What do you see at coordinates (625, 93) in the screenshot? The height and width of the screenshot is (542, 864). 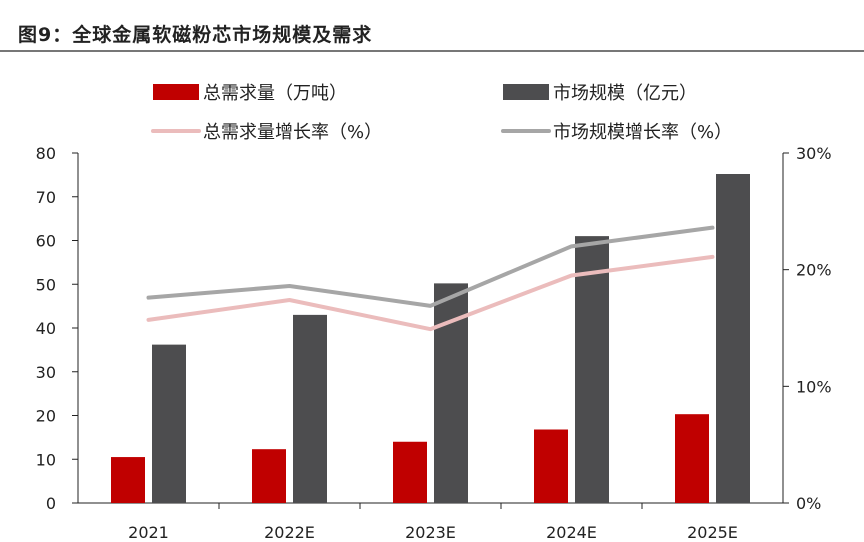 I see `legend-label: 市场规模（亿元）` at bounding box center [625, 93].